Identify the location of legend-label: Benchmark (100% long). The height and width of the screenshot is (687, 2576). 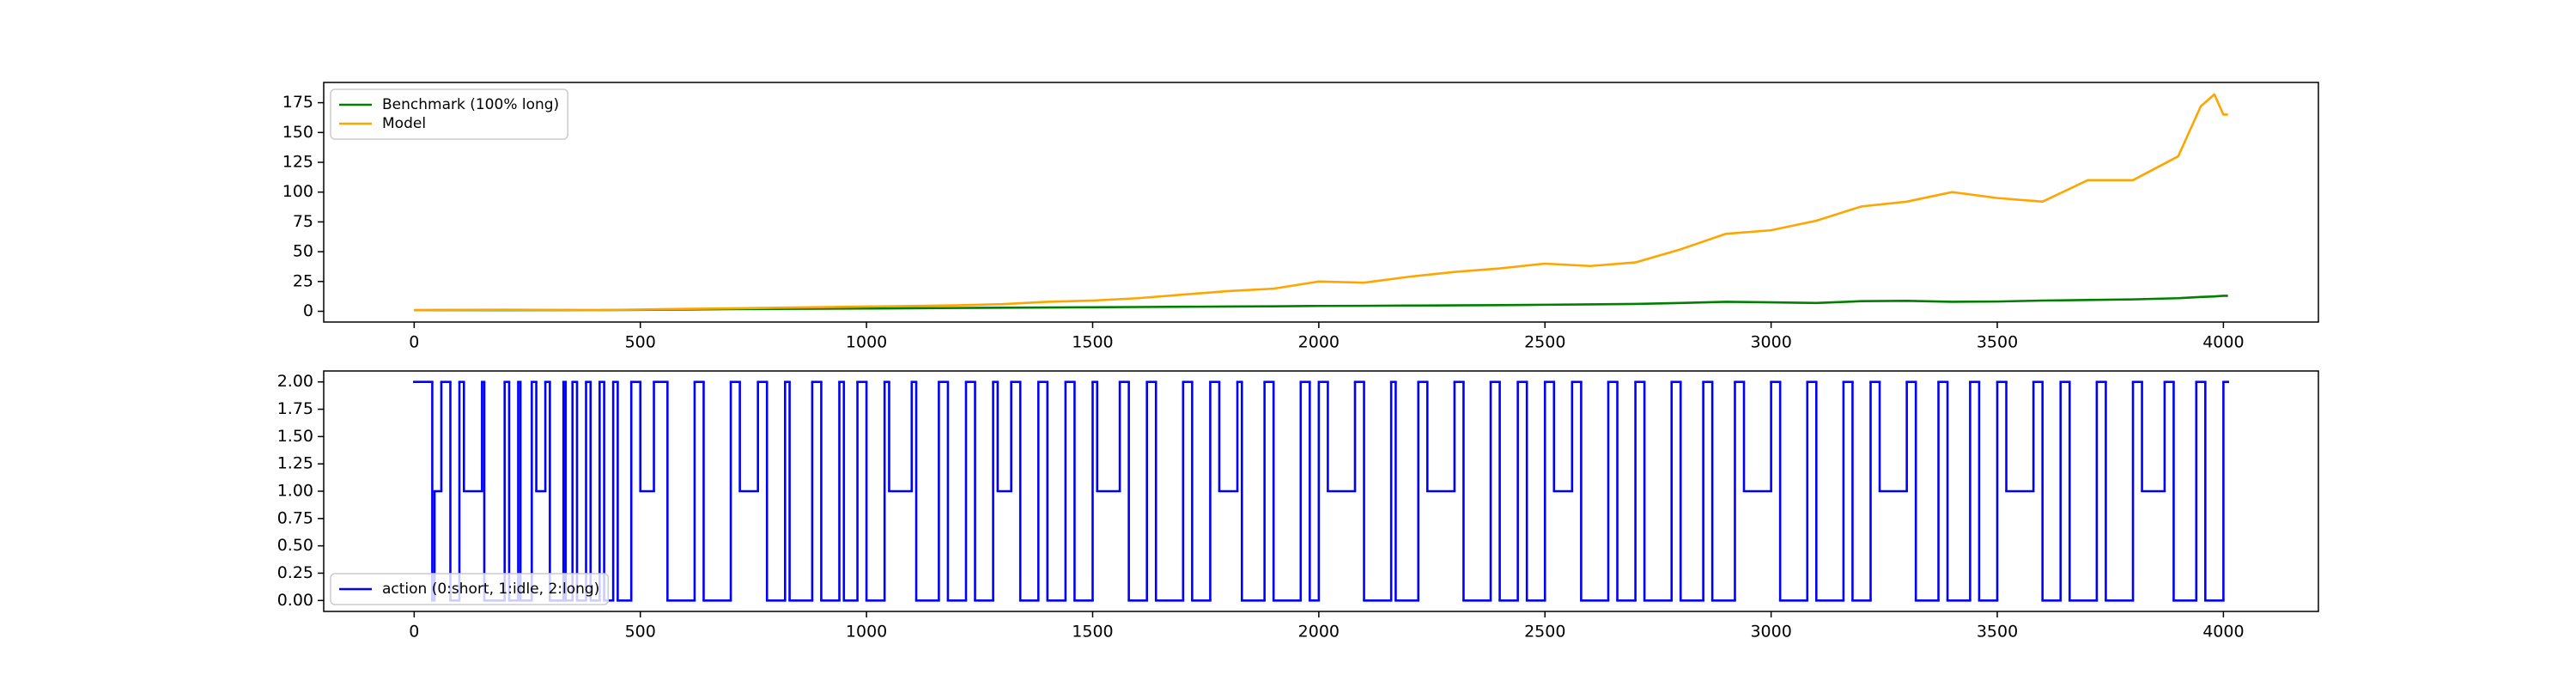
(470, 104).